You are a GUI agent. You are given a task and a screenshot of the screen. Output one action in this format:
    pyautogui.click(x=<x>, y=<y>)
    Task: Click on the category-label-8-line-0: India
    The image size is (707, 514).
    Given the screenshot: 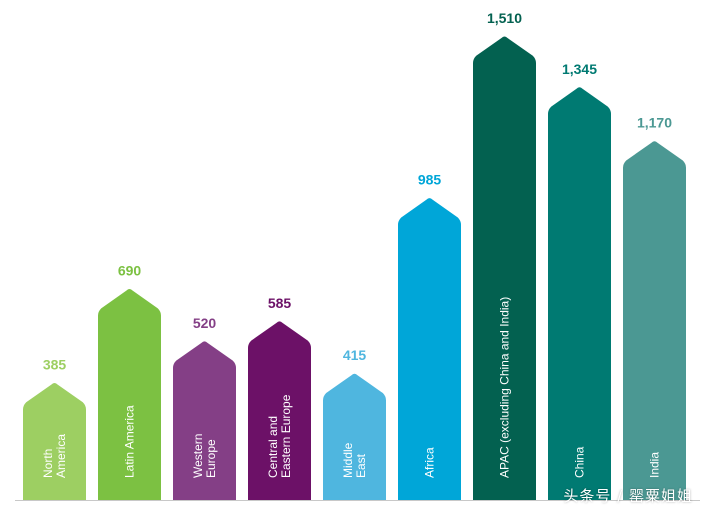 What is the action you would take?
    pyautogui.click(x=655, y=465)
    